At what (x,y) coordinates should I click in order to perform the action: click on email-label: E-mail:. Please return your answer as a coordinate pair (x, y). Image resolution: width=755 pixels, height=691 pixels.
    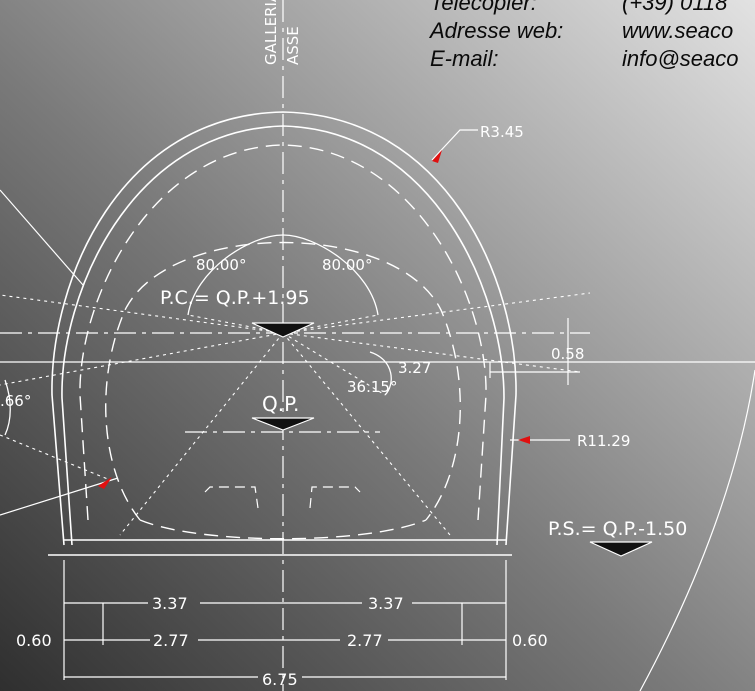
    Looking at the image, I should click on (464, 58).